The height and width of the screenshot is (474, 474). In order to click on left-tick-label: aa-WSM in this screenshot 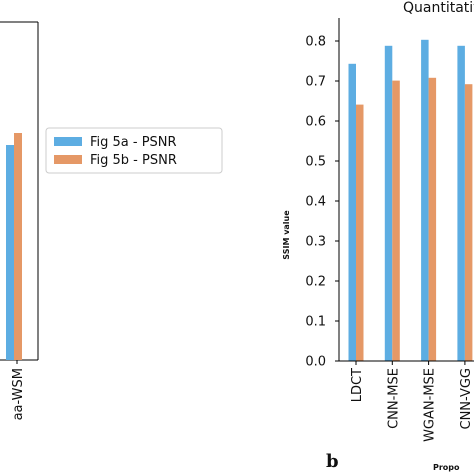, I will do `click(18, 394)`.